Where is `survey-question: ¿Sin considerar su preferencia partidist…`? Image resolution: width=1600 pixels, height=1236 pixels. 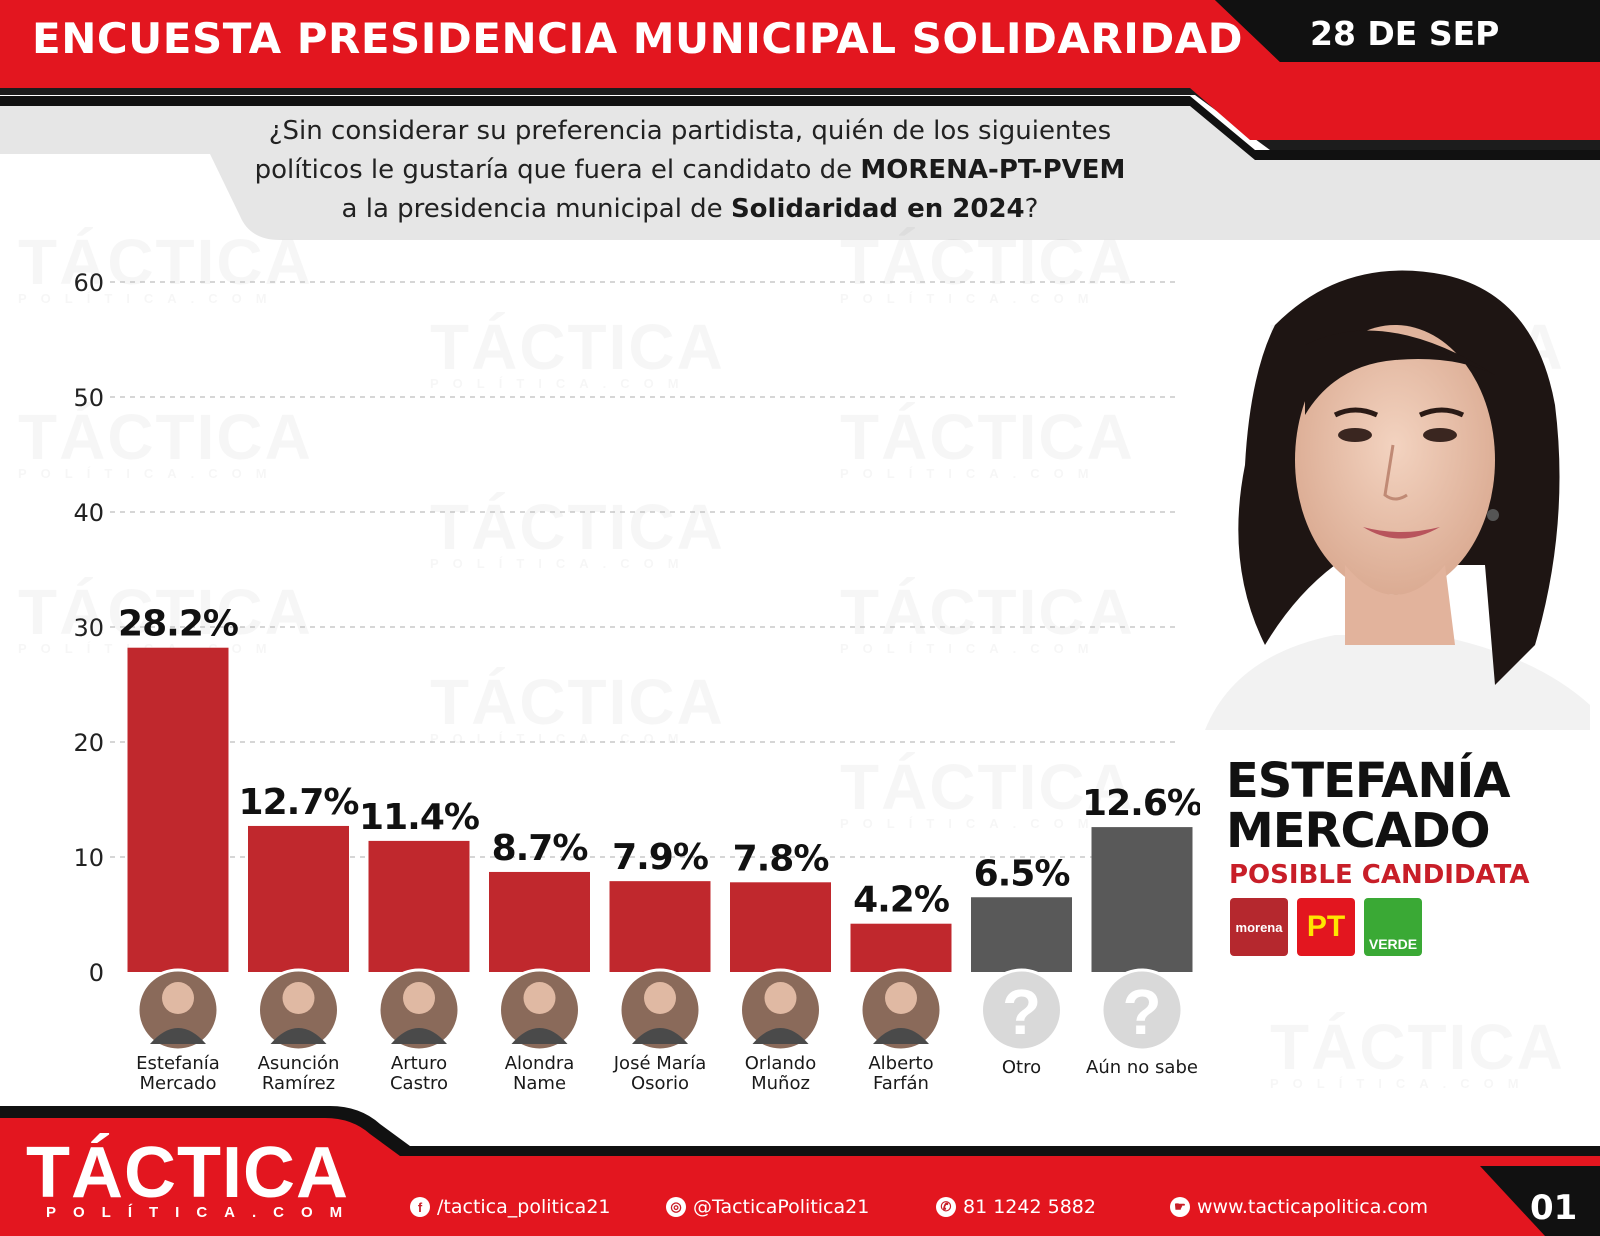 survey-question: ¿Sin considerar su preferencia partidist… is located at coordinates (690, 170).